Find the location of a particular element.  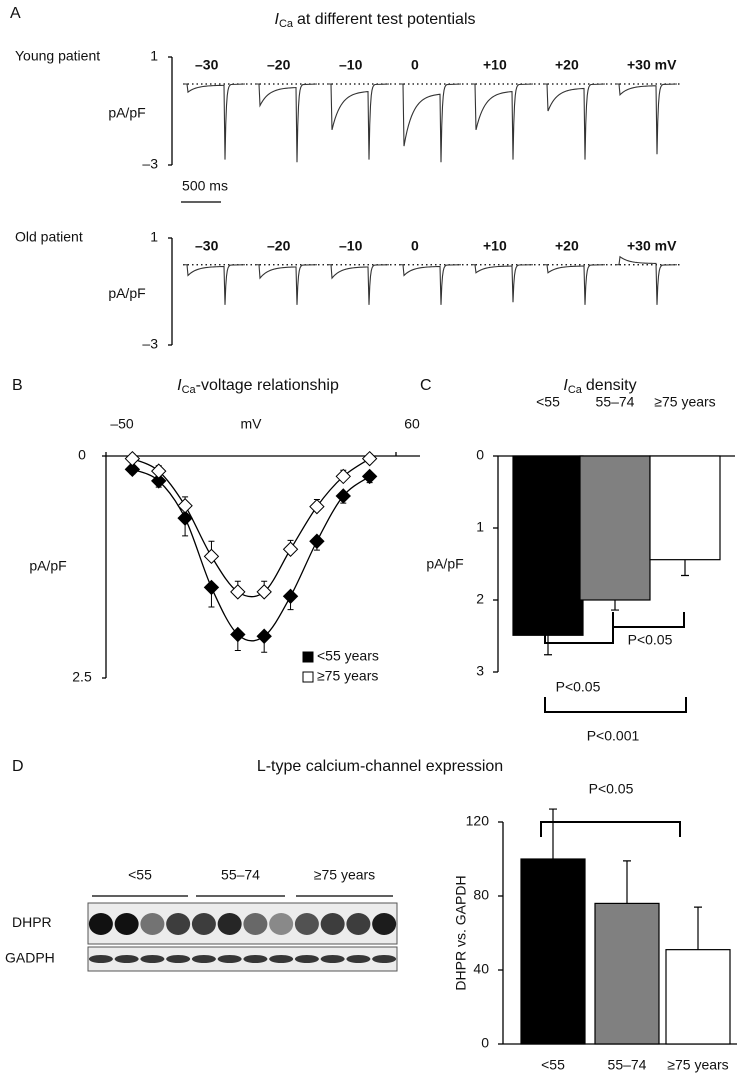

group-label: <55 is located at coordinates (140, 875).